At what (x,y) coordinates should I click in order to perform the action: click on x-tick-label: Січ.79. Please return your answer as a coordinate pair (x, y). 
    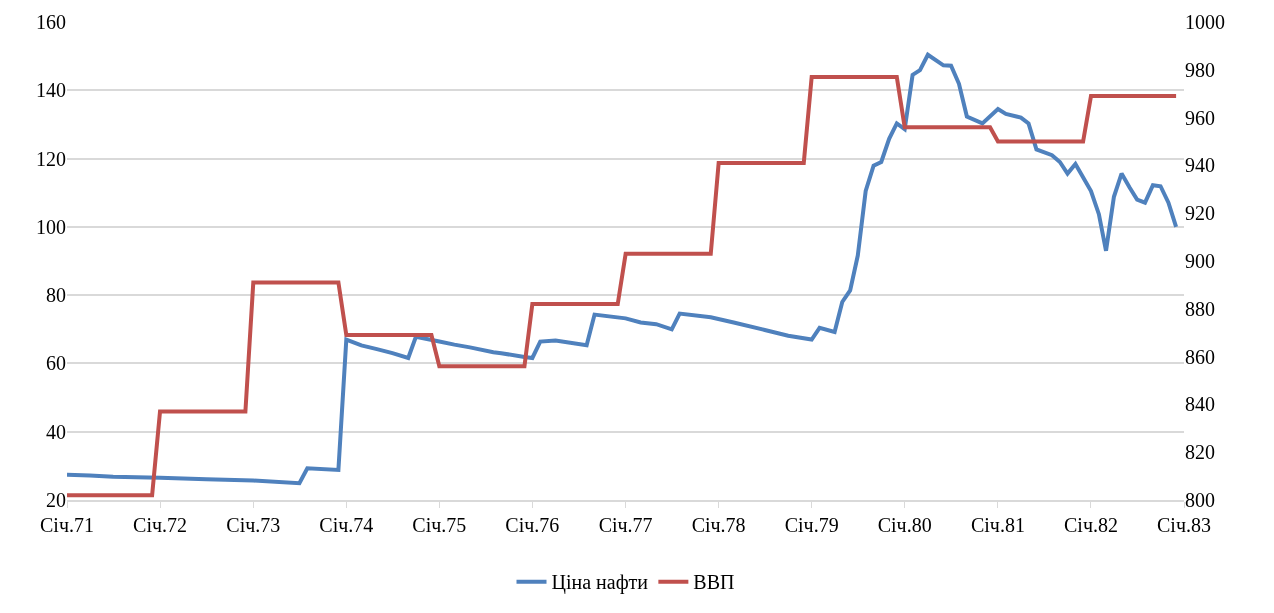
    Looking at the image, I should click on (811, 524).